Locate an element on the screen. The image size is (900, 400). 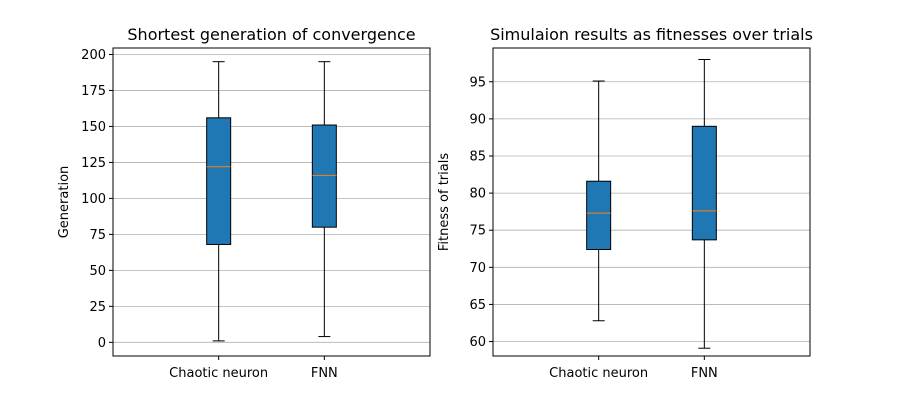
left-y-tick-label: 100 is located at coordinates (93, 199).